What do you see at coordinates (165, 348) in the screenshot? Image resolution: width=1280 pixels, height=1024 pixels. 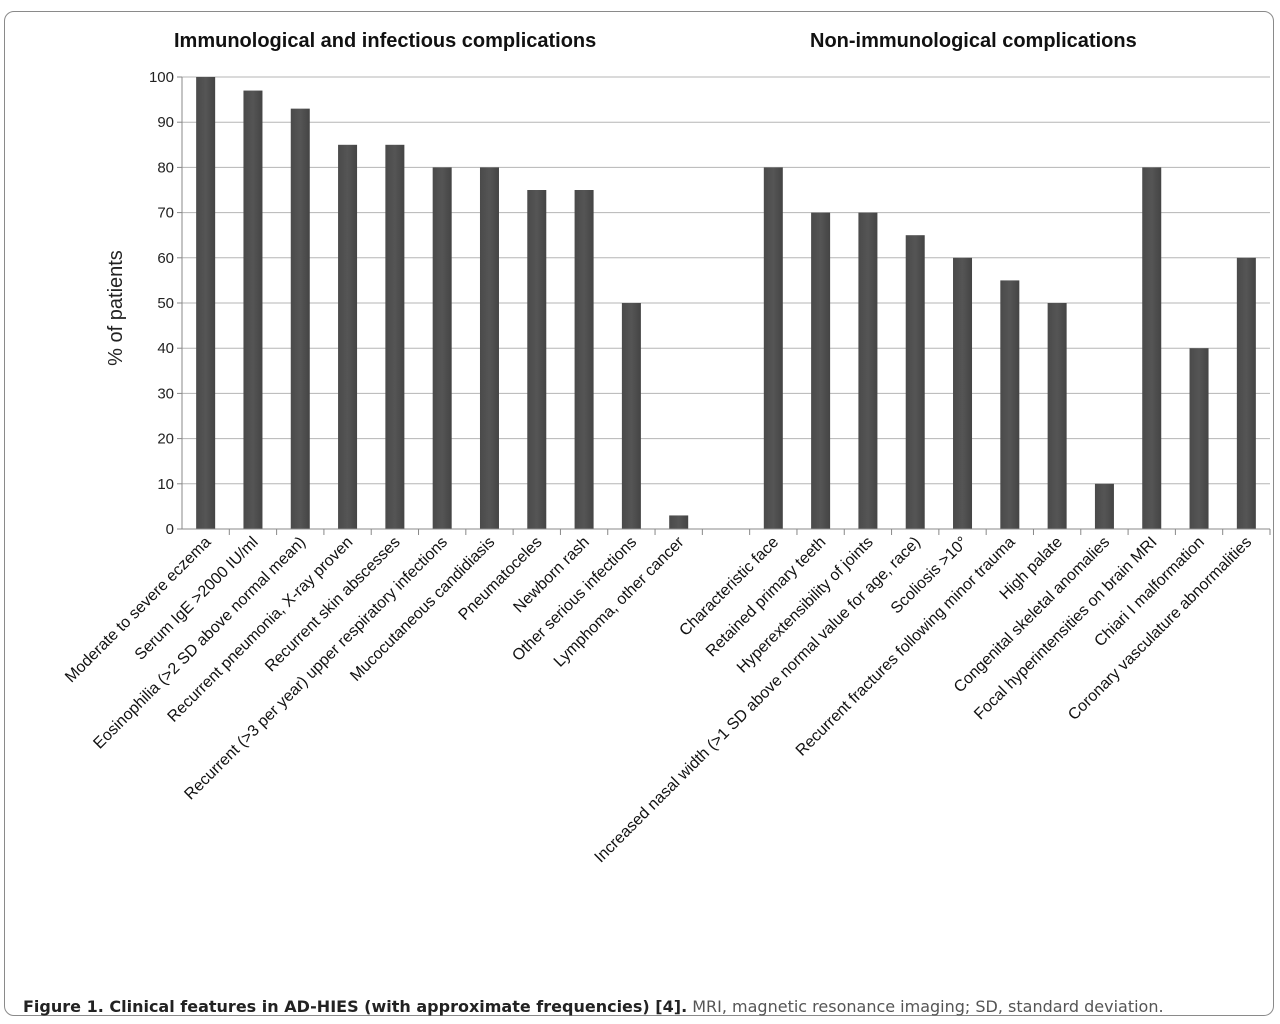 I see `y-tick-label: 40` at bounding box center [165, 348].